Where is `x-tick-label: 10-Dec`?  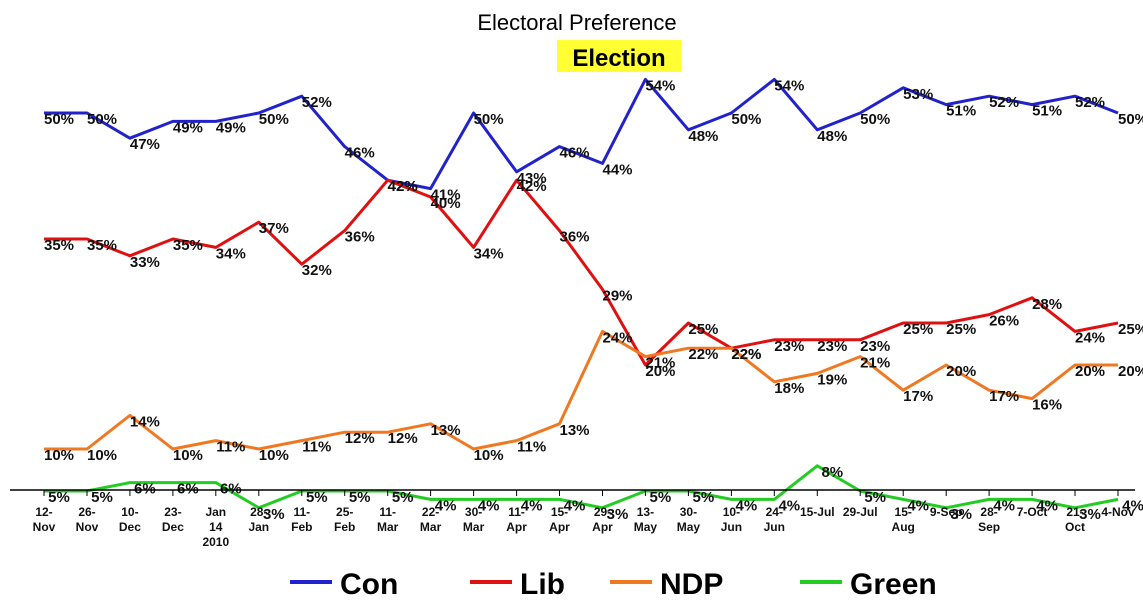
x-tick-label: 10-Dec is located at coordinates (130, 519).